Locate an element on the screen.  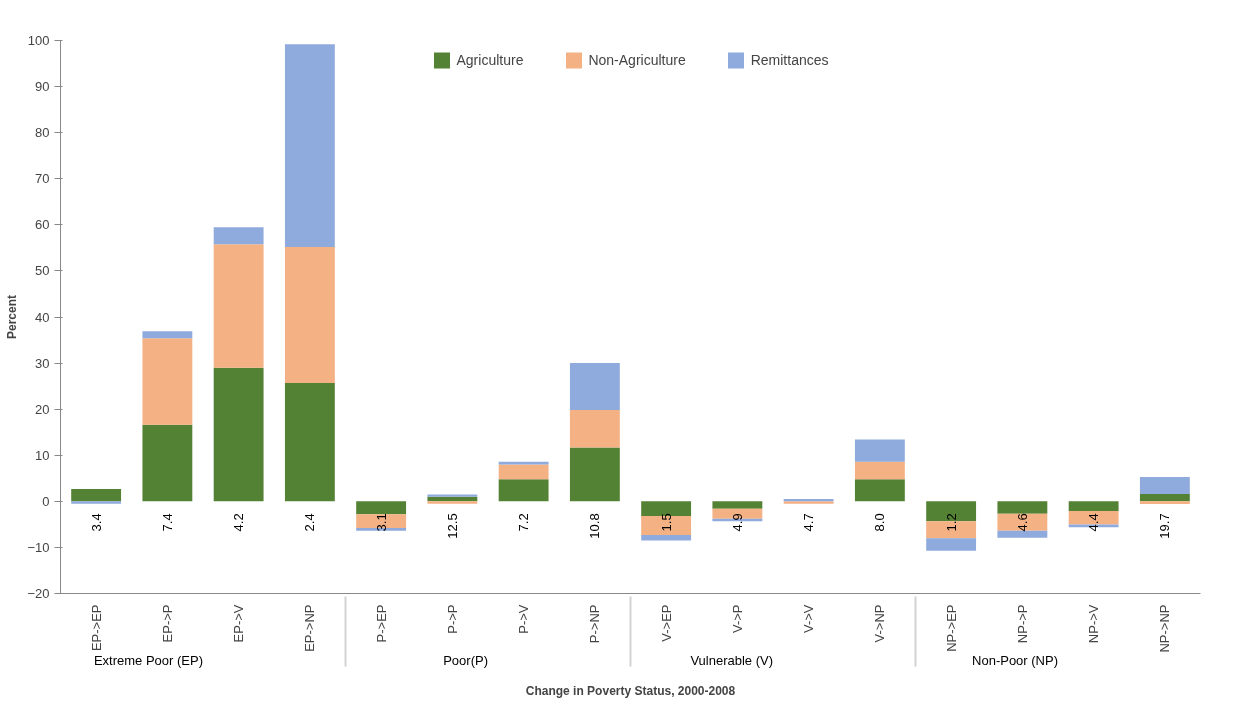
y-tick-label: 50 is located at coordinates (42, 271).